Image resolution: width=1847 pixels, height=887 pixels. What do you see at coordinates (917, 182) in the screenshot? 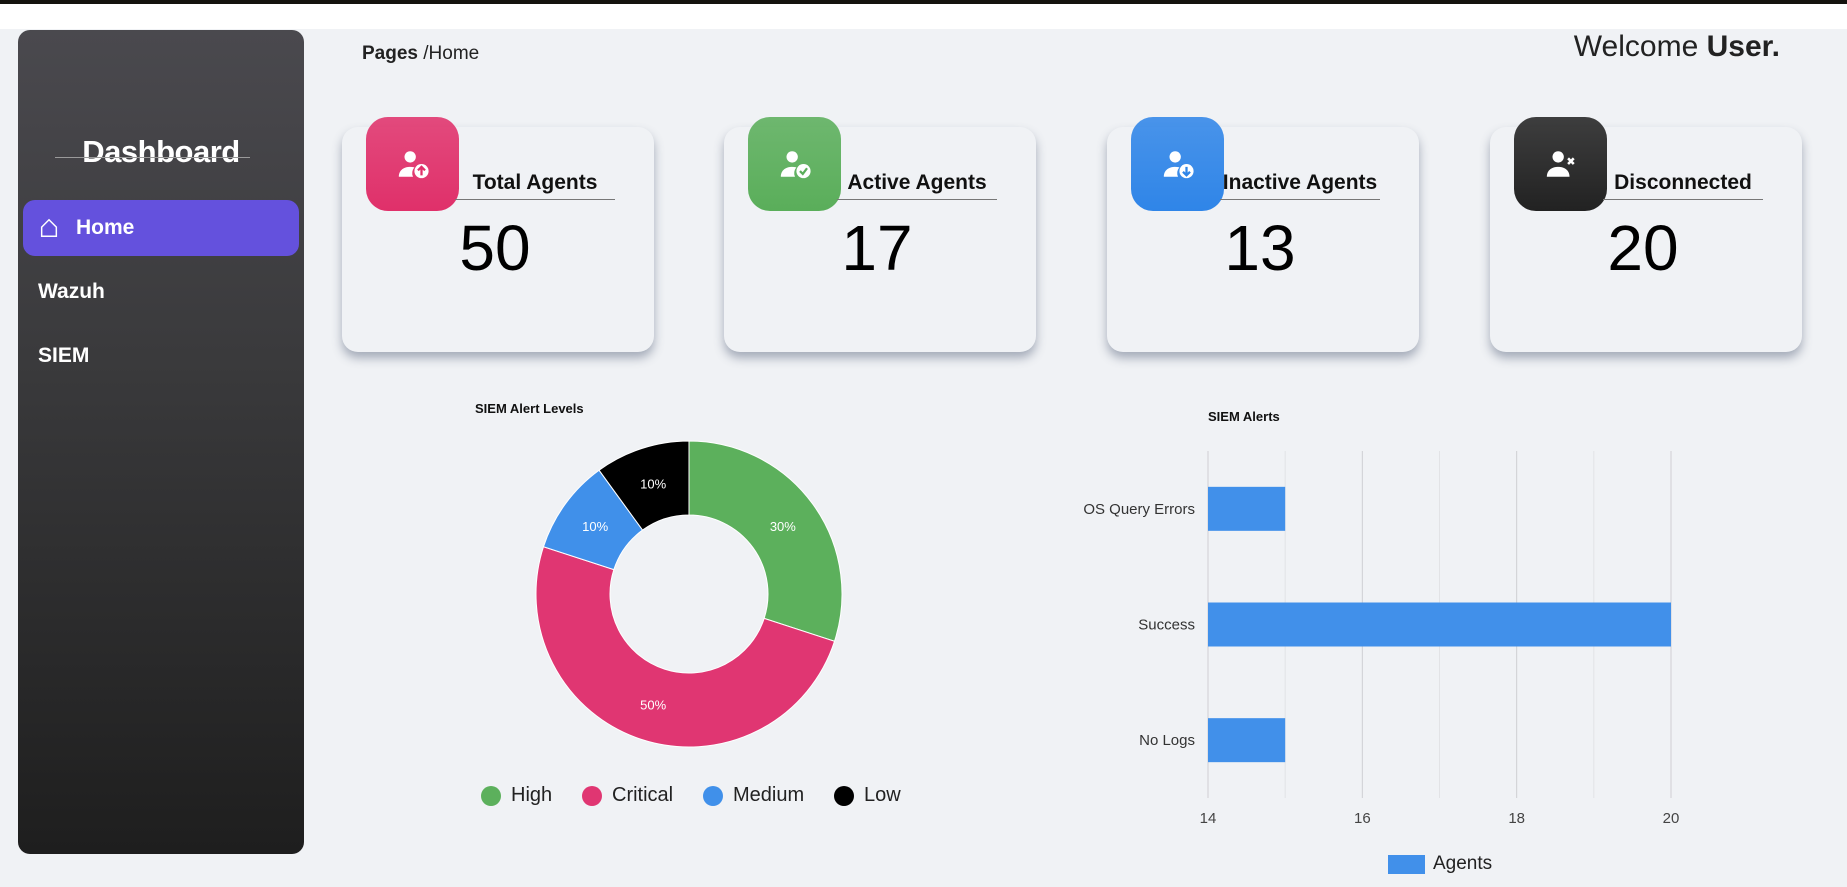
I see `card-title: Active Agents` at bounding box center [917, 182].